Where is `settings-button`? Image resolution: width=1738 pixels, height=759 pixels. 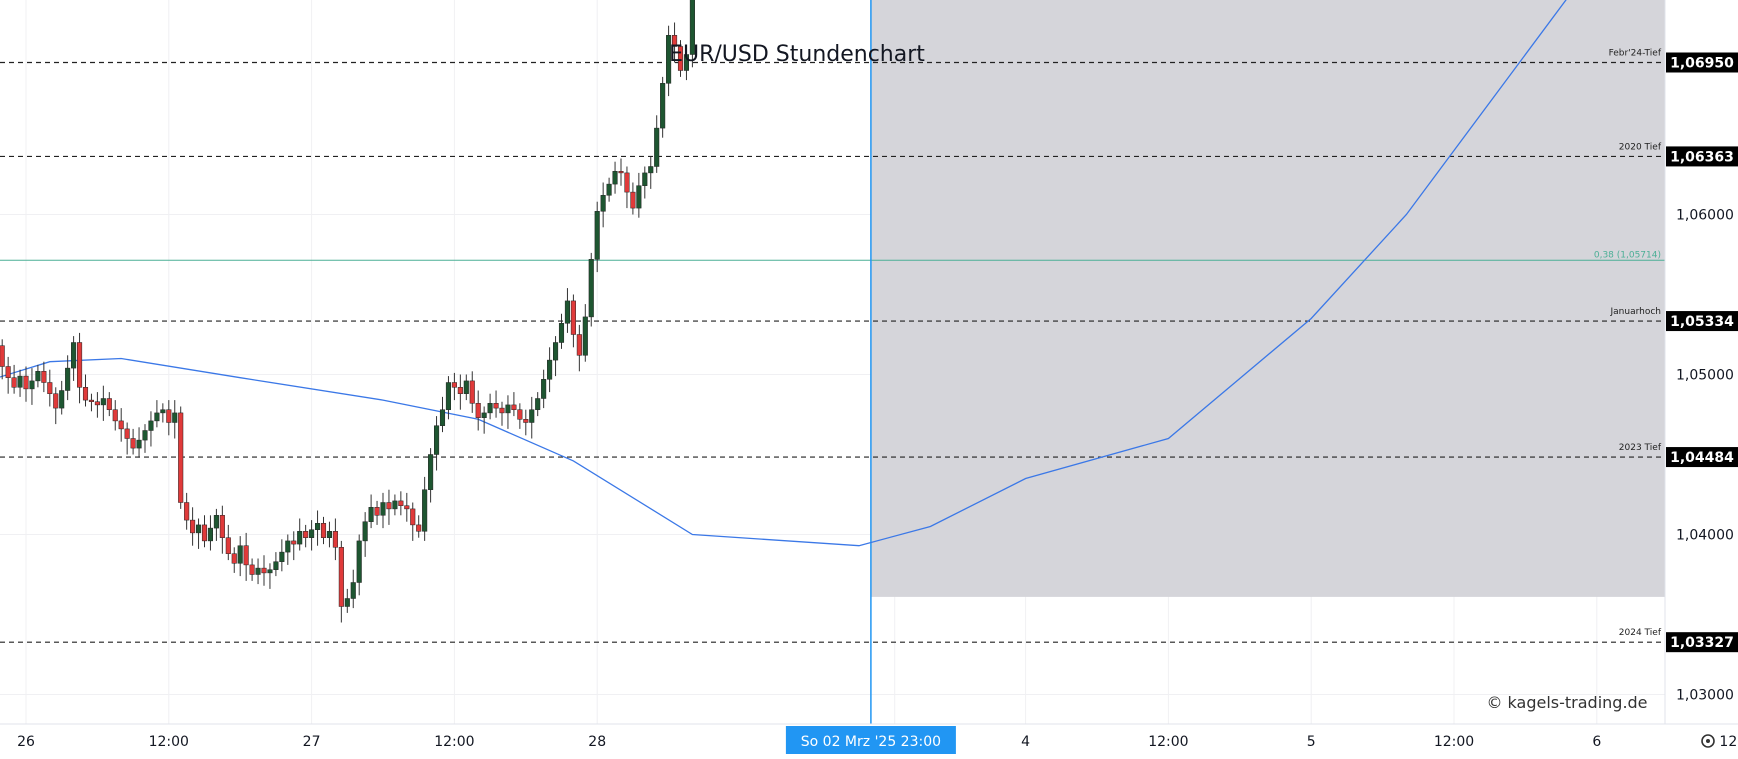 settings-button is located at coordinates (1708, 741).